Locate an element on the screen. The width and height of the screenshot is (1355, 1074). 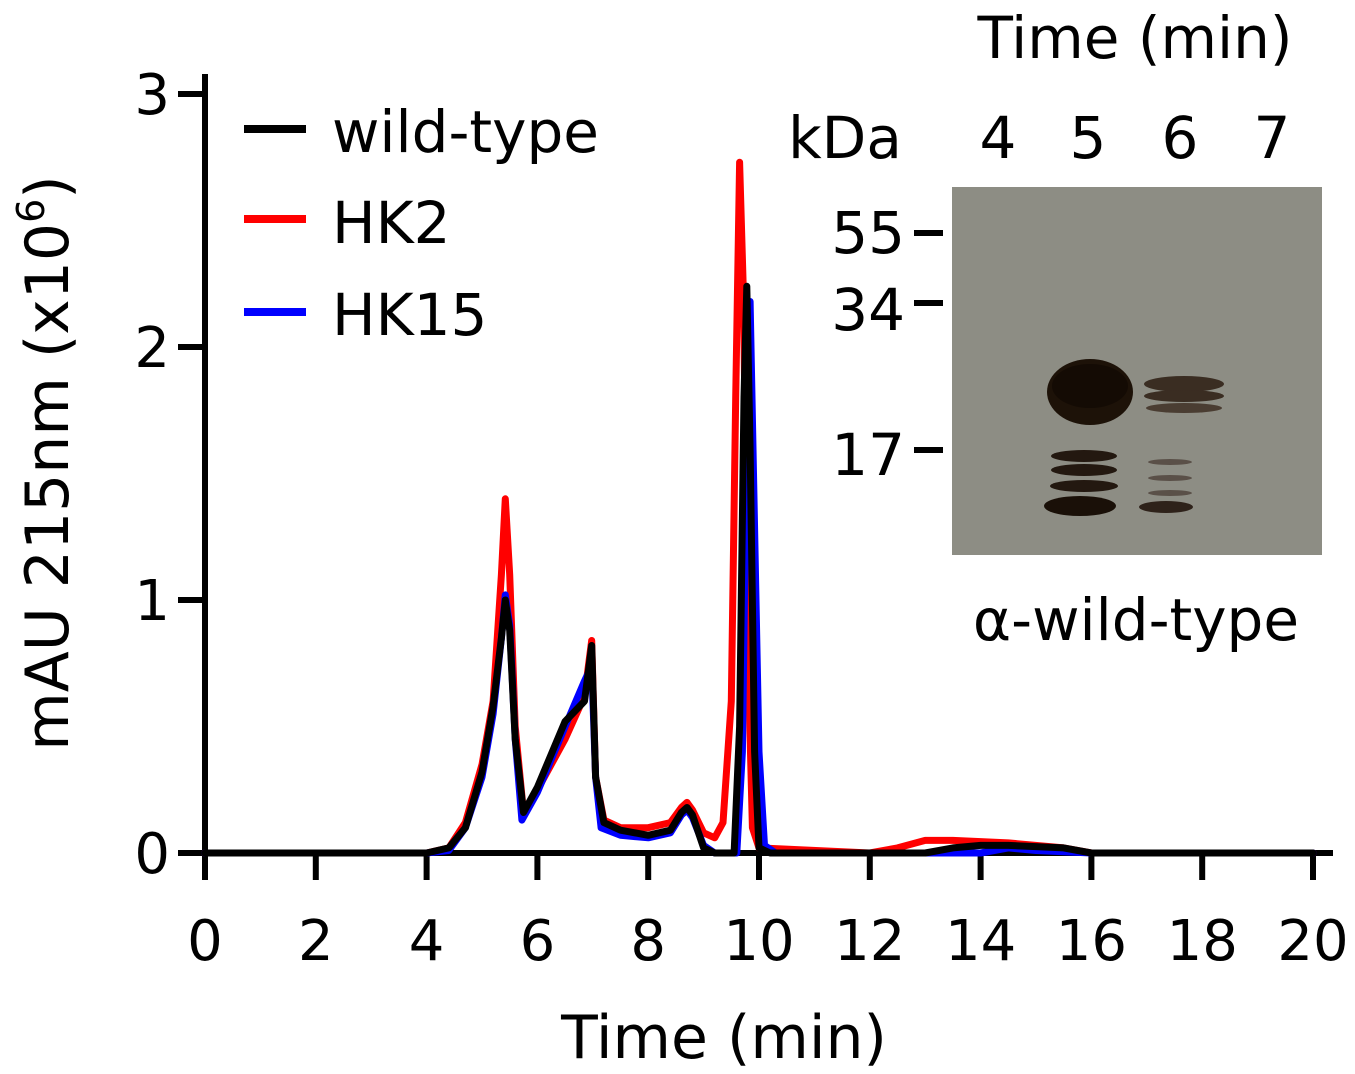
x-ticks: 0 2 4 6 8 10 12 14 16 18 20 is located at coordinates (768, 913).